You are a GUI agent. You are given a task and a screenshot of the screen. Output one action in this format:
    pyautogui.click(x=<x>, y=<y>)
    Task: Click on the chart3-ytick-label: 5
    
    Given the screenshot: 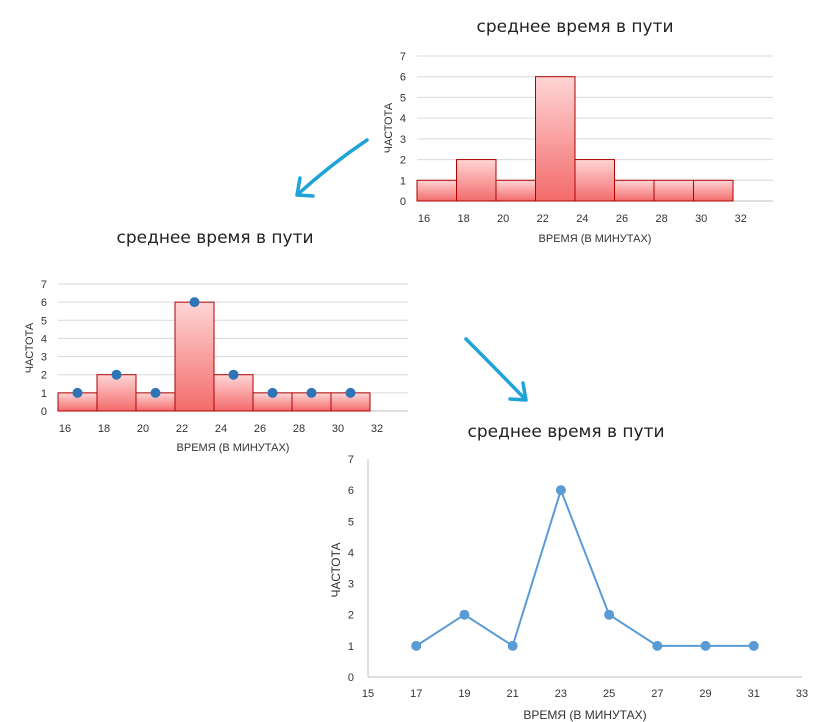 What is the action you would take?
    pyautogui.click(x=351, y=522)
    